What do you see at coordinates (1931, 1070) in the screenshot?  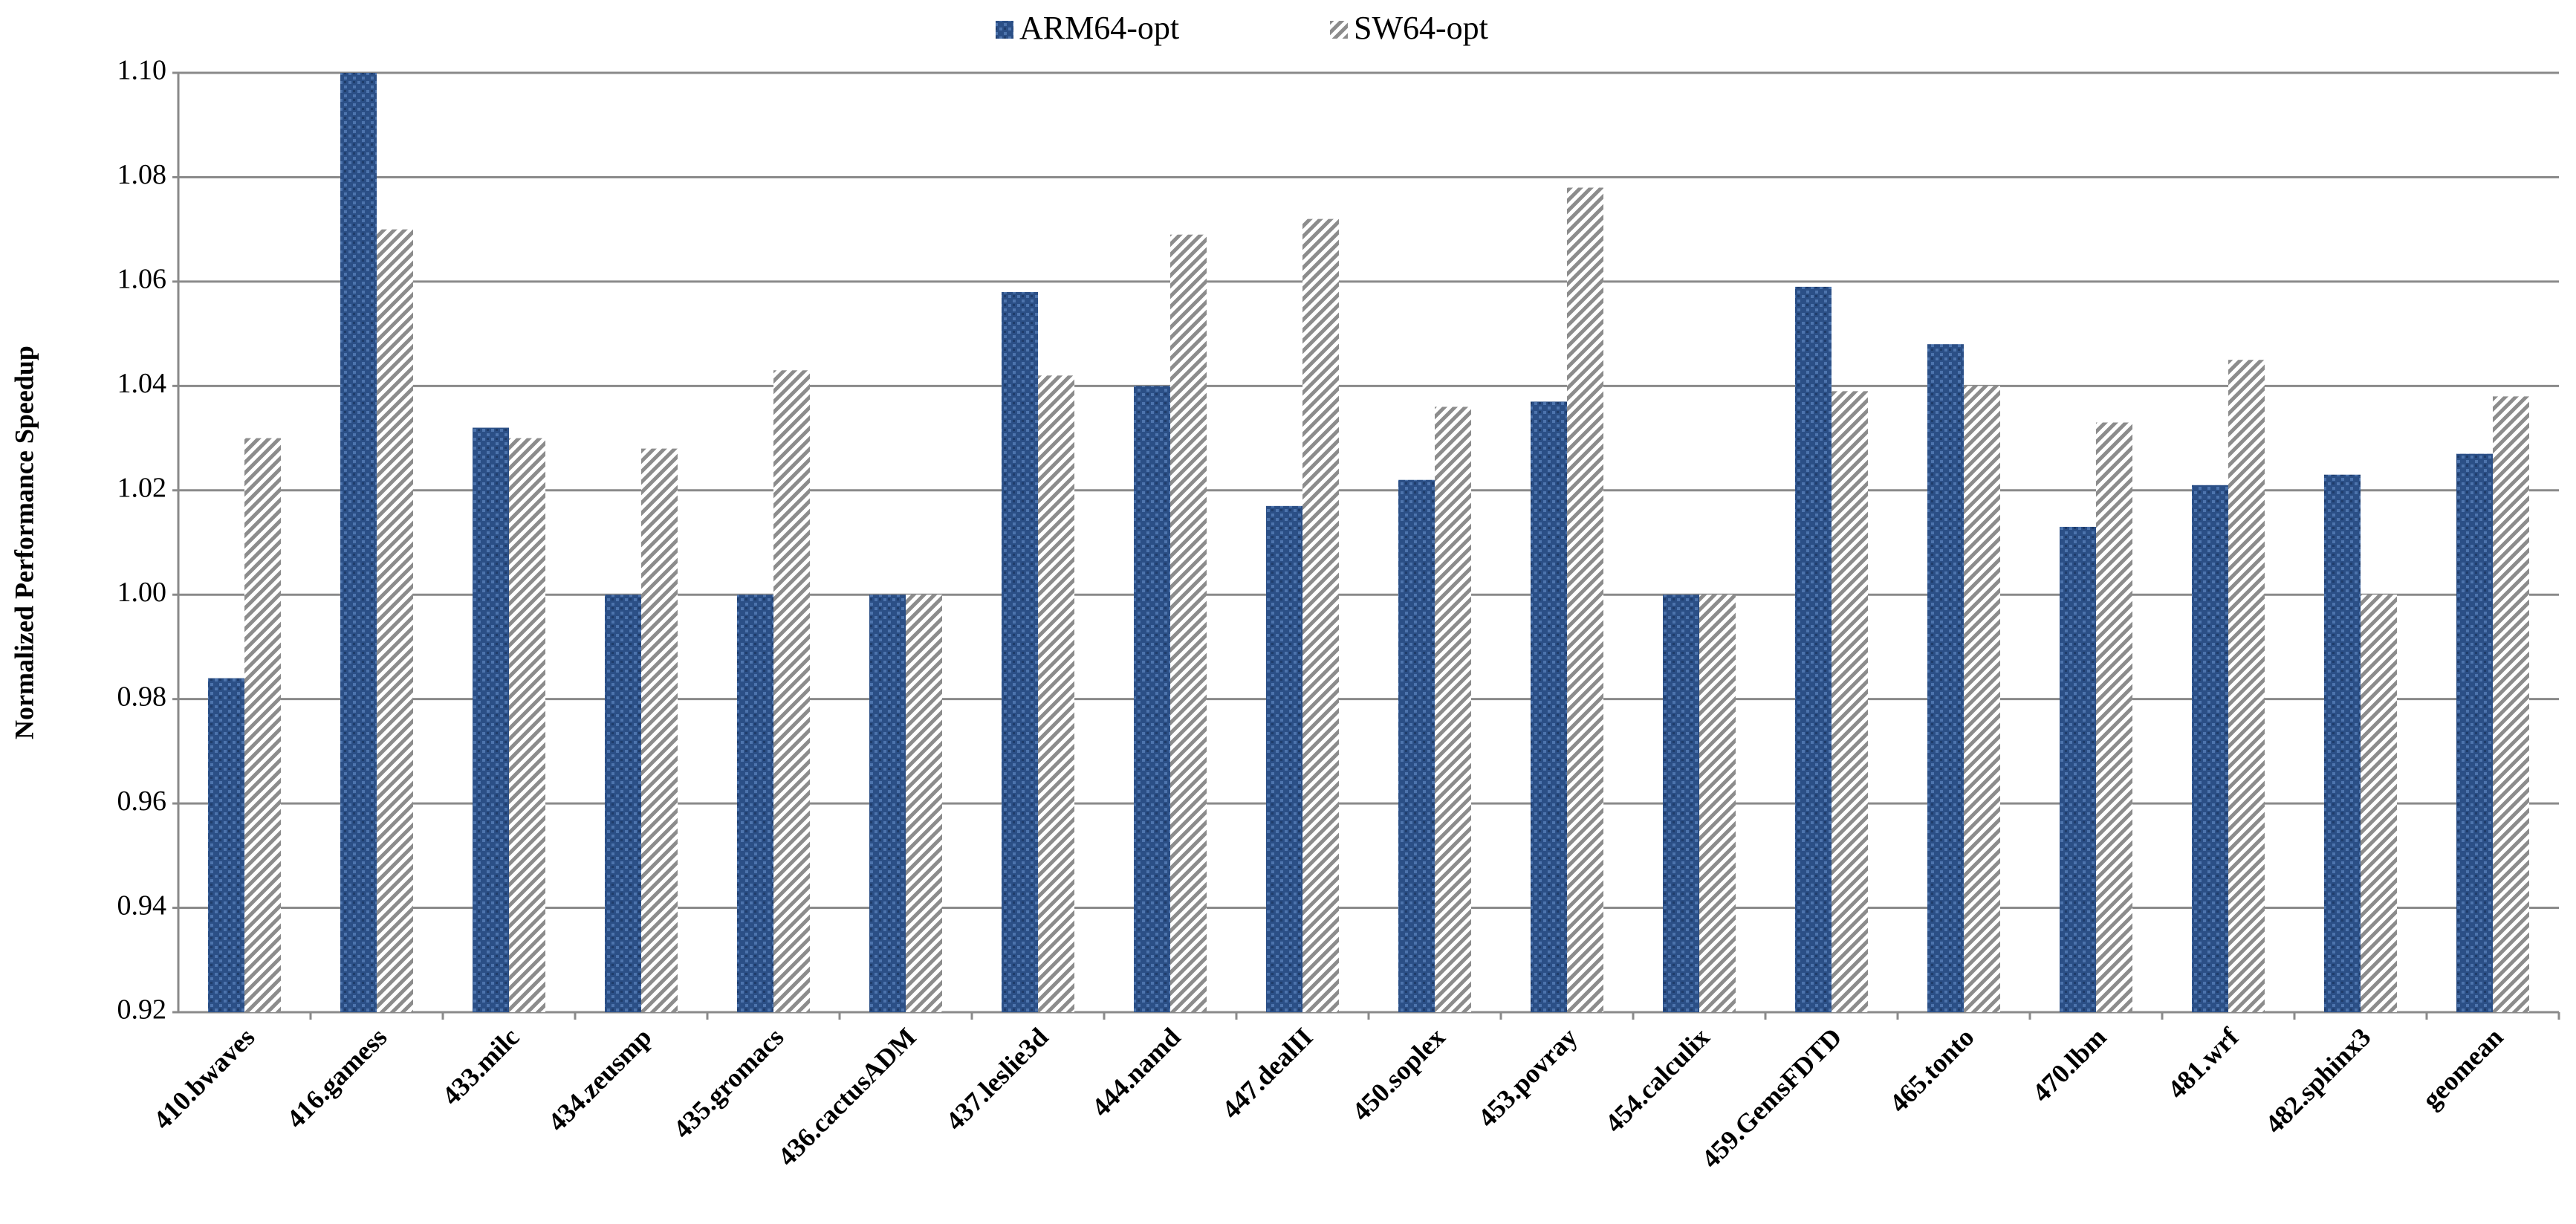 I see `x-tick-label: 465.tonto` at bounding box center [1931, 1070].